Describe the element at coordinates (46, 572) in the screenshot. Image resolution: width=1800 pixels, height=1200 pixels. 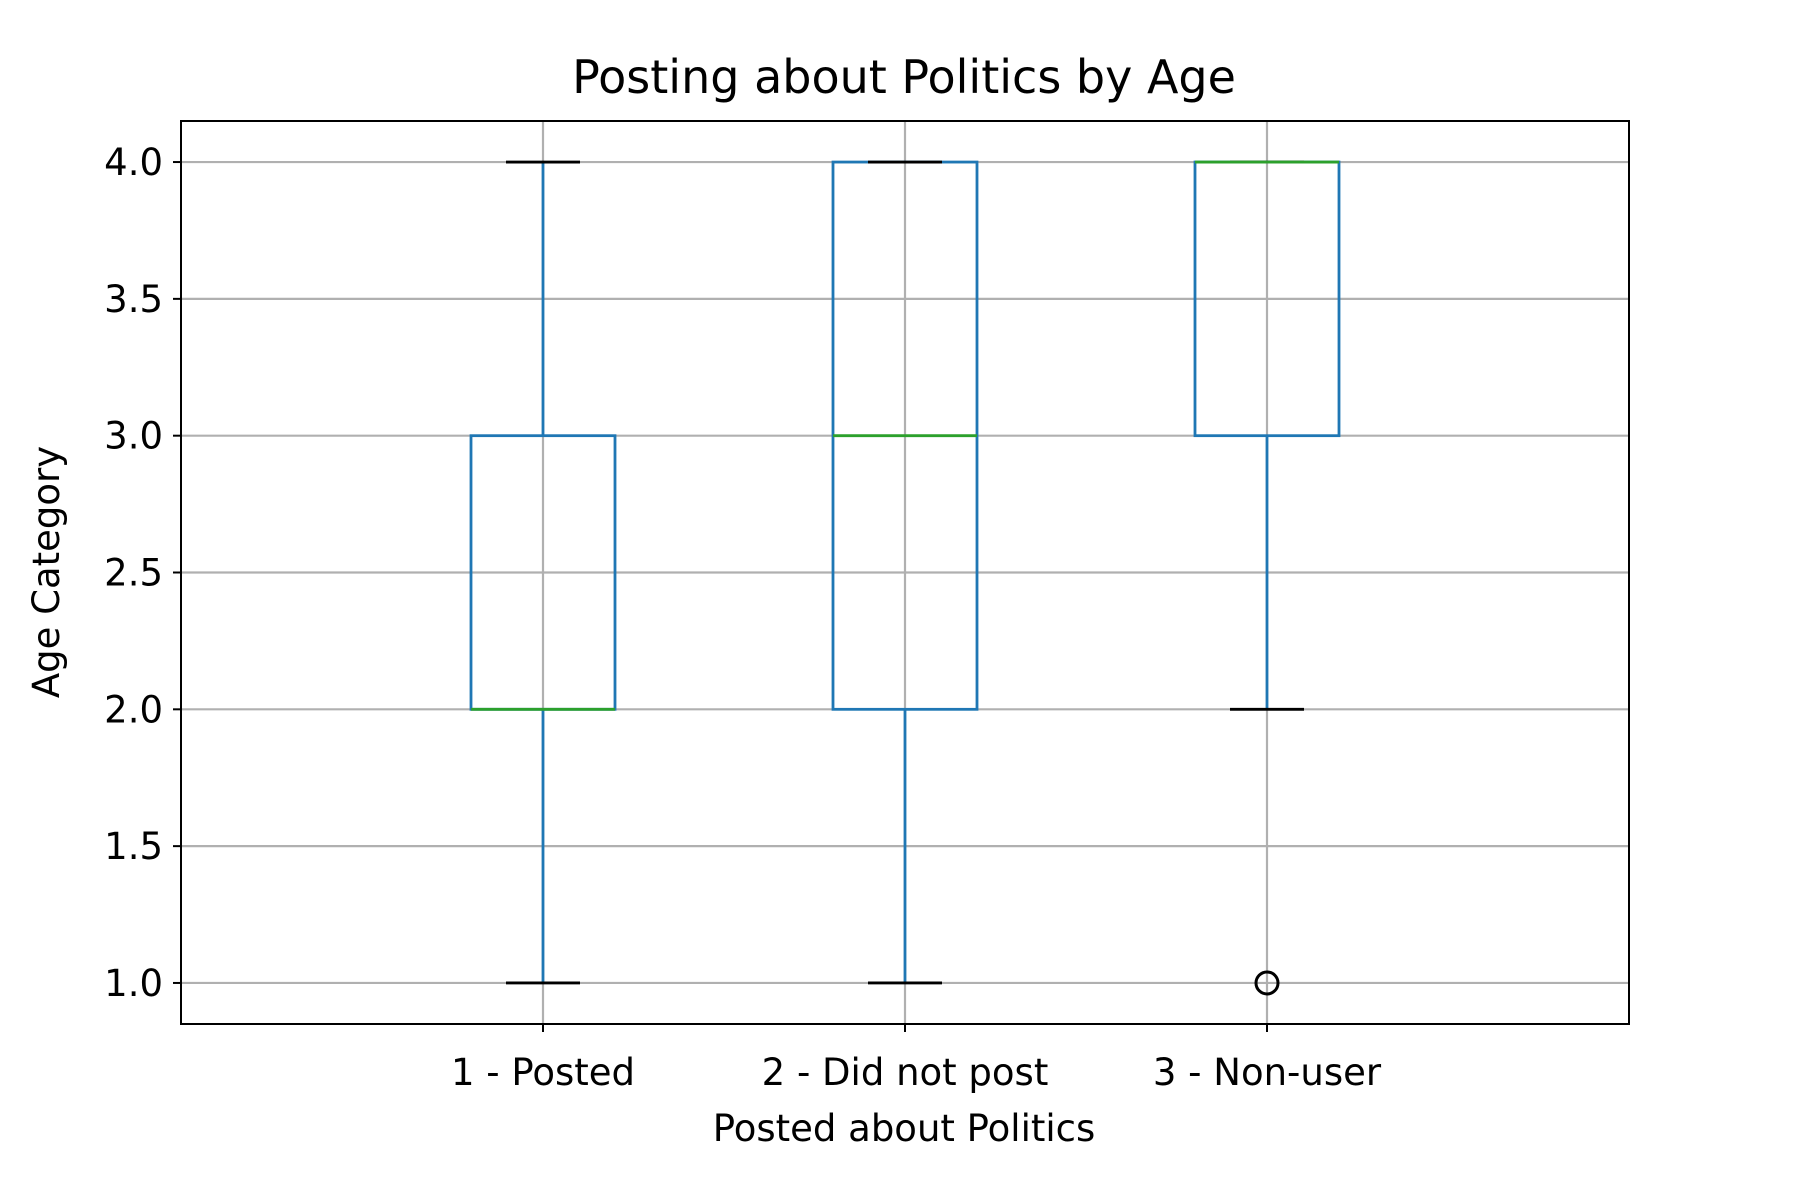
I see `y-axis-label: Age Category` at that location.